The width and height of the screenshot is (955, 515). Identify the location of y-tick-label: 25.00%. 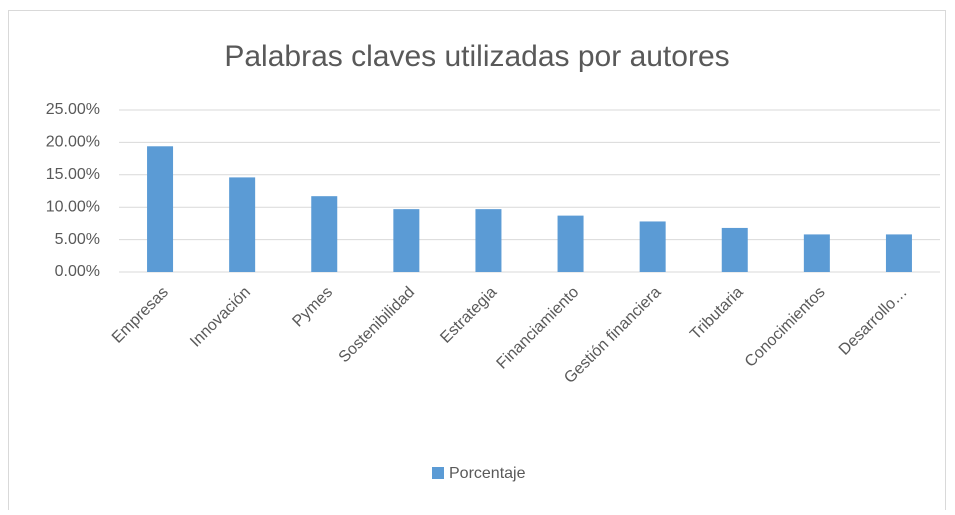
(73, 109).